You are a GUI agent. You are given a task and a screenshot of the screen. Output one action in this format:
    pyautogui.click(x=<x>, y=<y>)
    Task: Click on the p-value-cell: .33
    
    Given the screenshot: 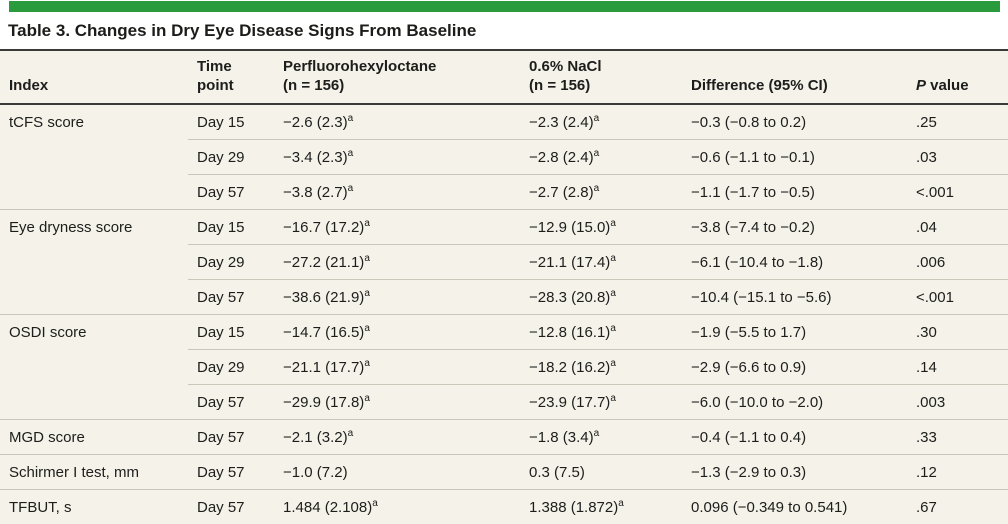 What is the action you would take?
    pyautogui.click(x=957, y=437)
    